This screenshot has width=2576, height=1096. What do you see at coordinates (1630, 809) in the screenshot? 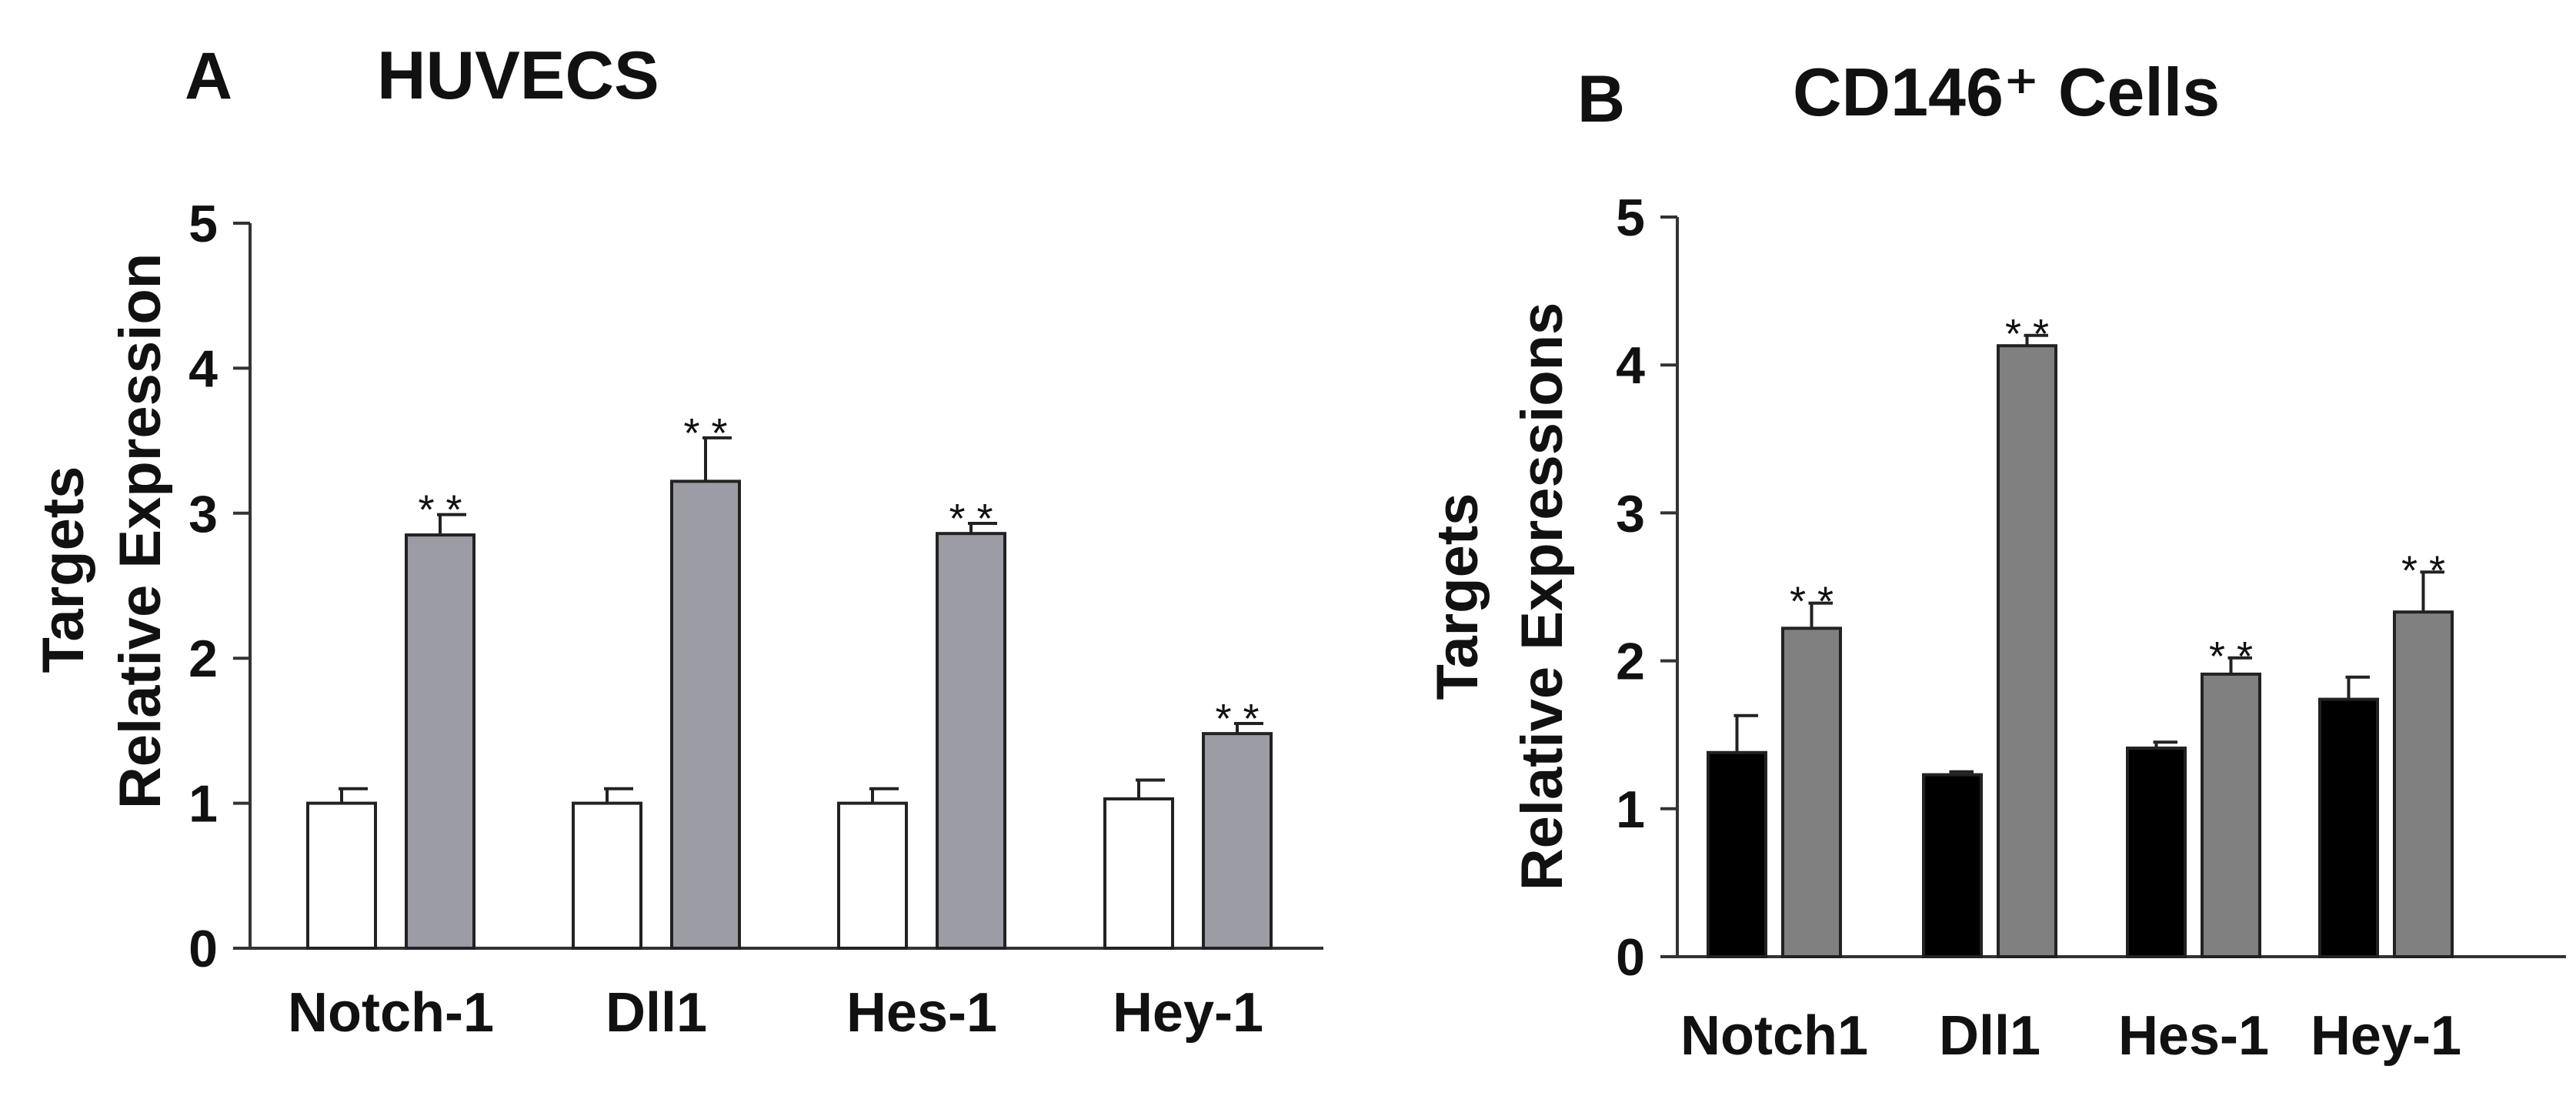
I see `panel-b-ytick-label: 1` at bounding box center [1630, 809].